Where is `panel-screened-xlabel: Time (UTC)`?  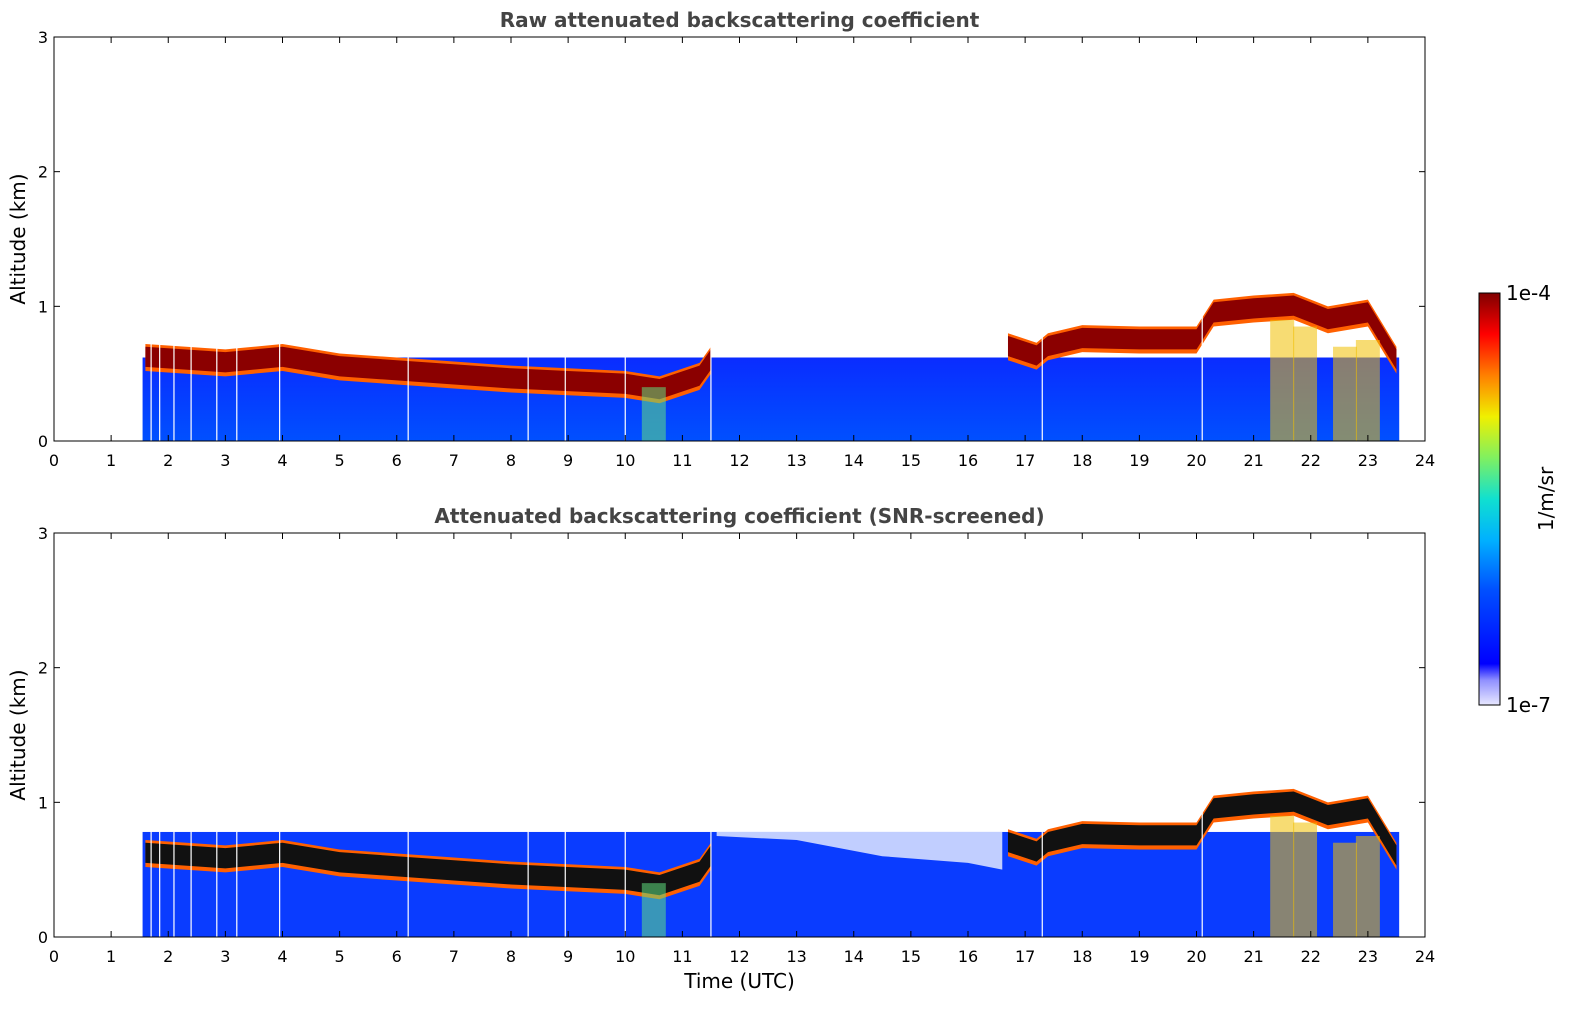
panel-screened-xlabel: Time (UTC) is located at coordinates (739, 981).